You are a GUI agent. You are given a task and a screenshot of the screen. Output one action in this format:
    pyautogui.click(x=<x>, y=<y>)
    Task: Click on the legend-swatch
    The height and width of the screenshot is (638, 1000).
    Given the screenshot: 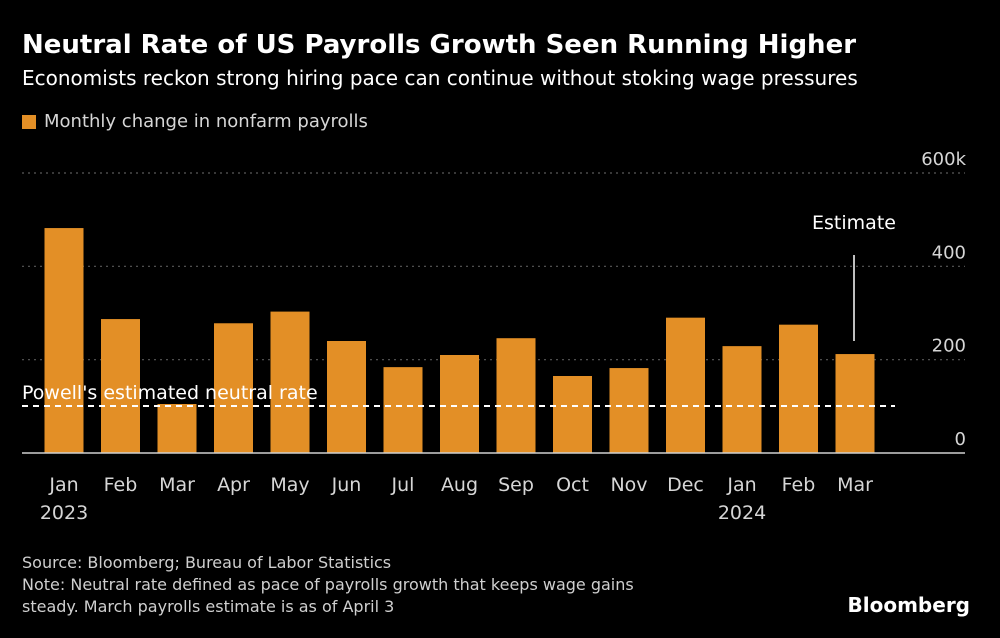 What is the action you would take?
    pyautogui.click(x=29, y=121)
    